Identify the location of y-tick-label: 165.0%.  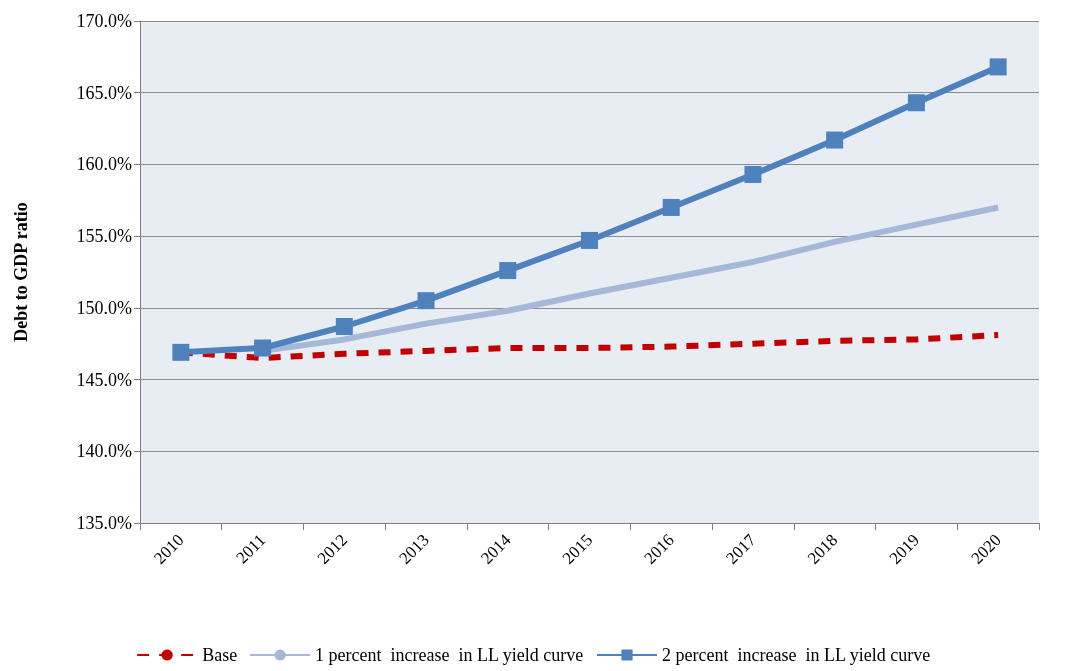
(104, 92).